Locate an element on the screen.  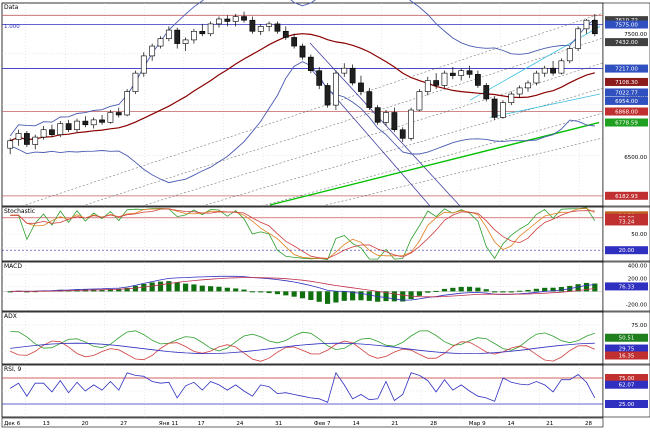
price-tag-label: 7432.00 is located at coordinates (626, 43).